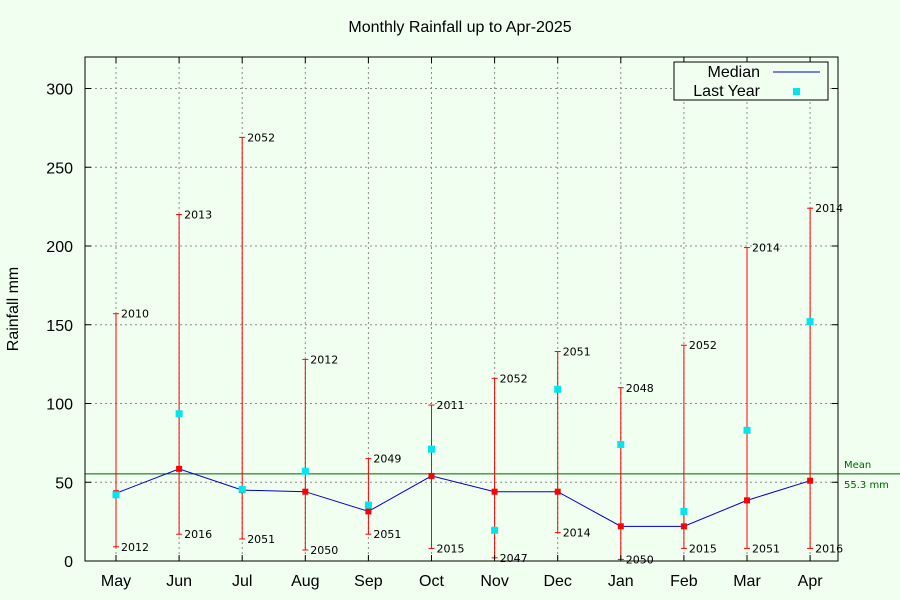 This screenshot has height=600, width=900. I want to click on legend-box, so click(751, 81).